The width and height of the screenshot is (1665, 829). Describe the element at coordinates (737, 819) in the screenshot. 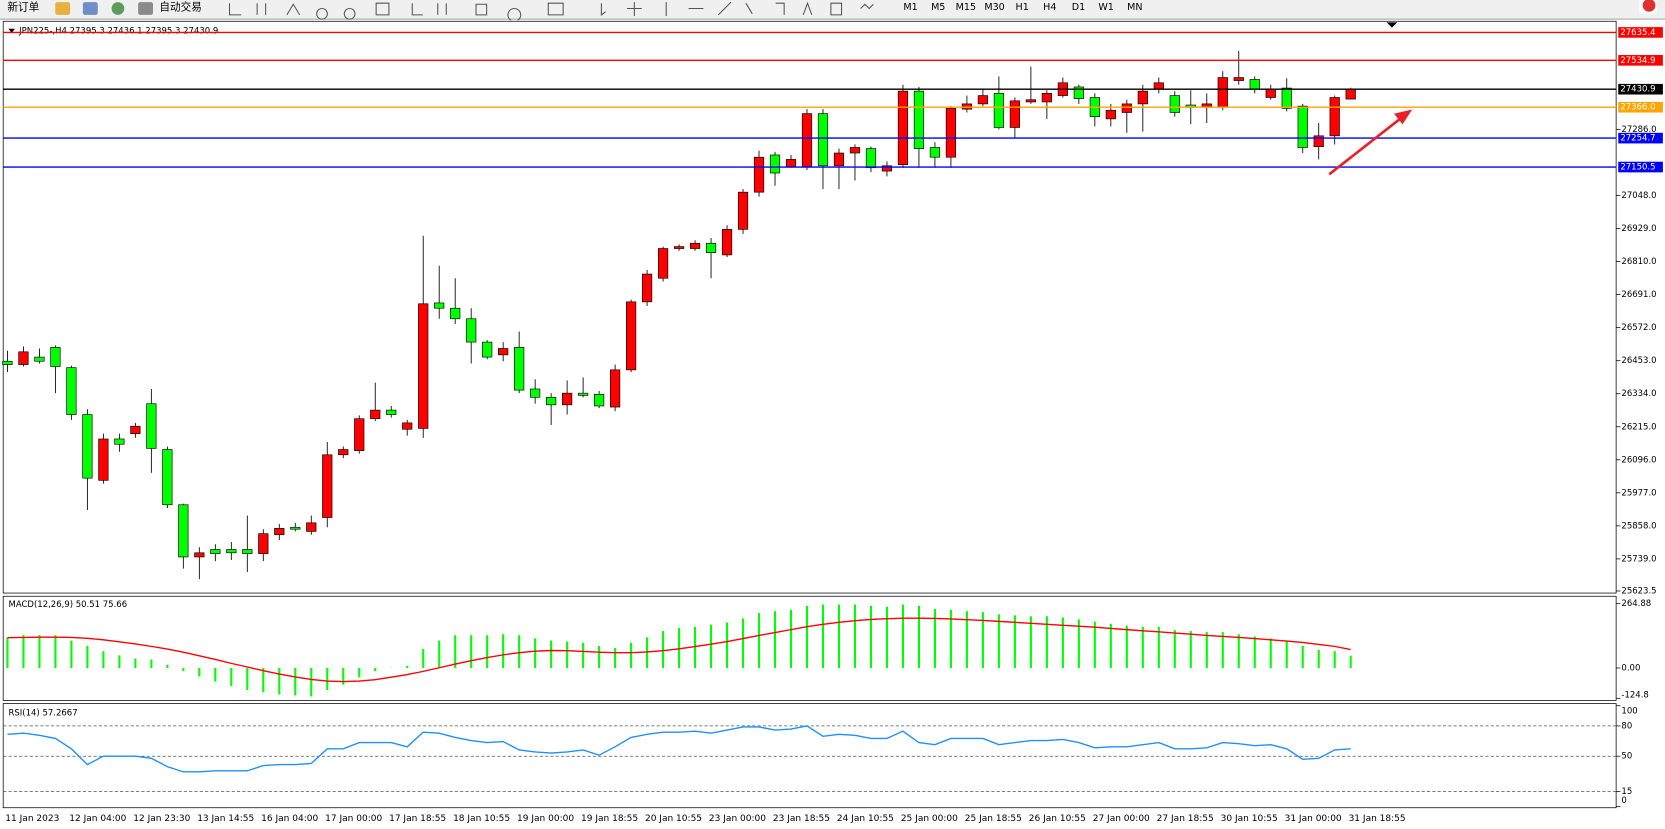

I see `x-tick-label: 23 Jan 00:00` at that location.